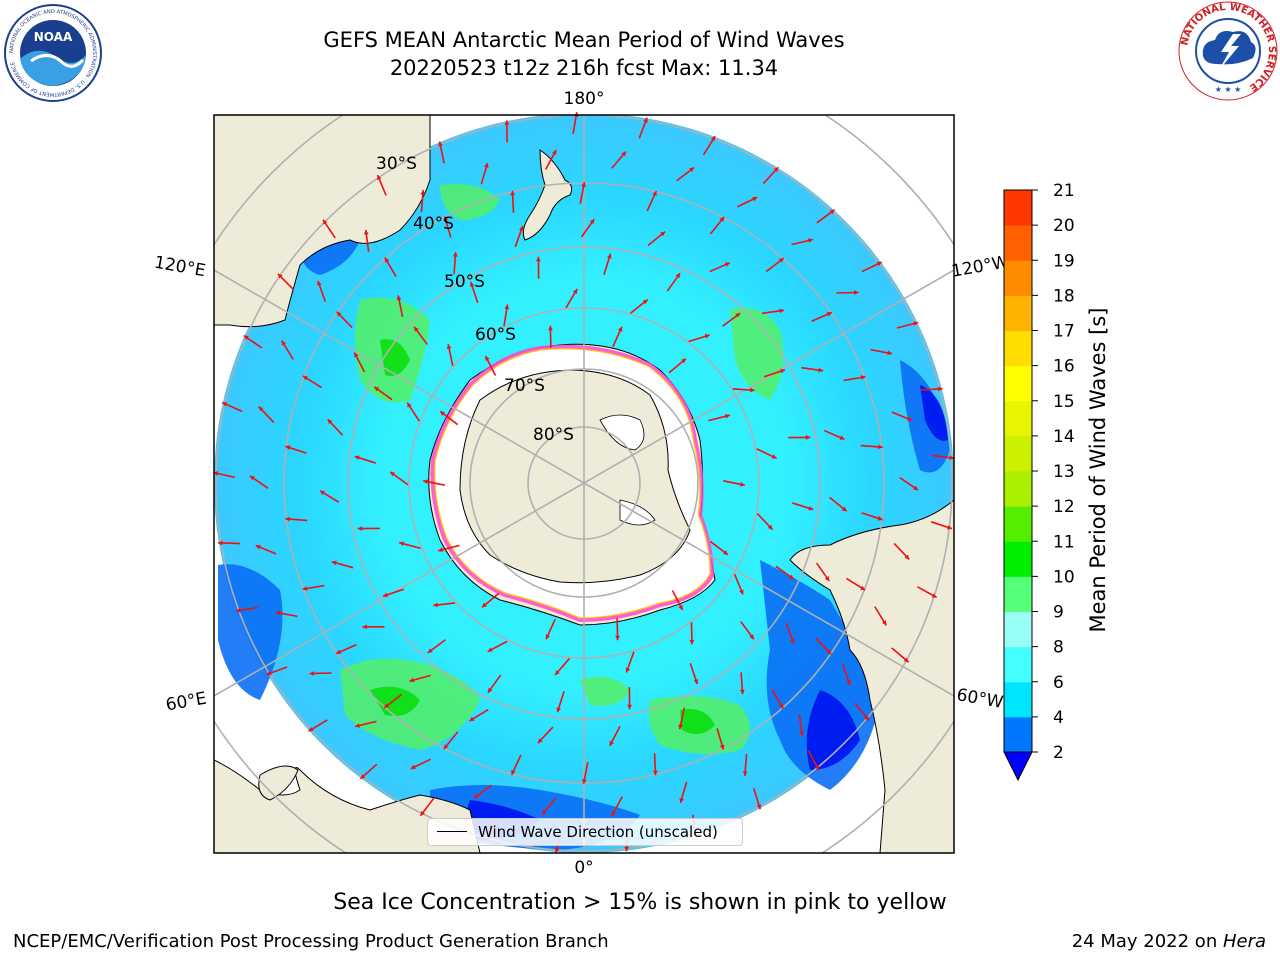 This screenshot has width=1280, height=960. I want to click on colorbar-tick-label: 19, so click(1064, 261).